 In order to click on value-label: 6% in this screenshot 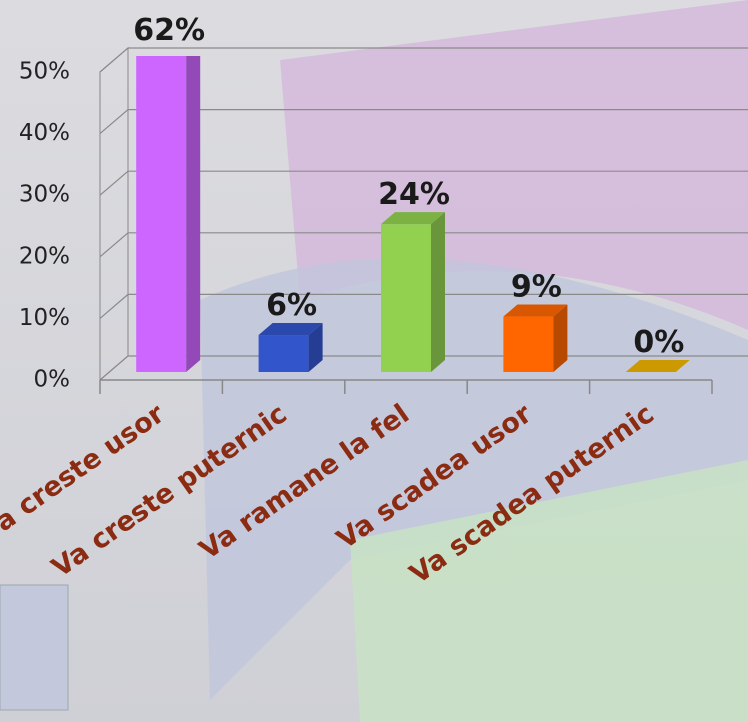, I will do `click(291, 305)`.